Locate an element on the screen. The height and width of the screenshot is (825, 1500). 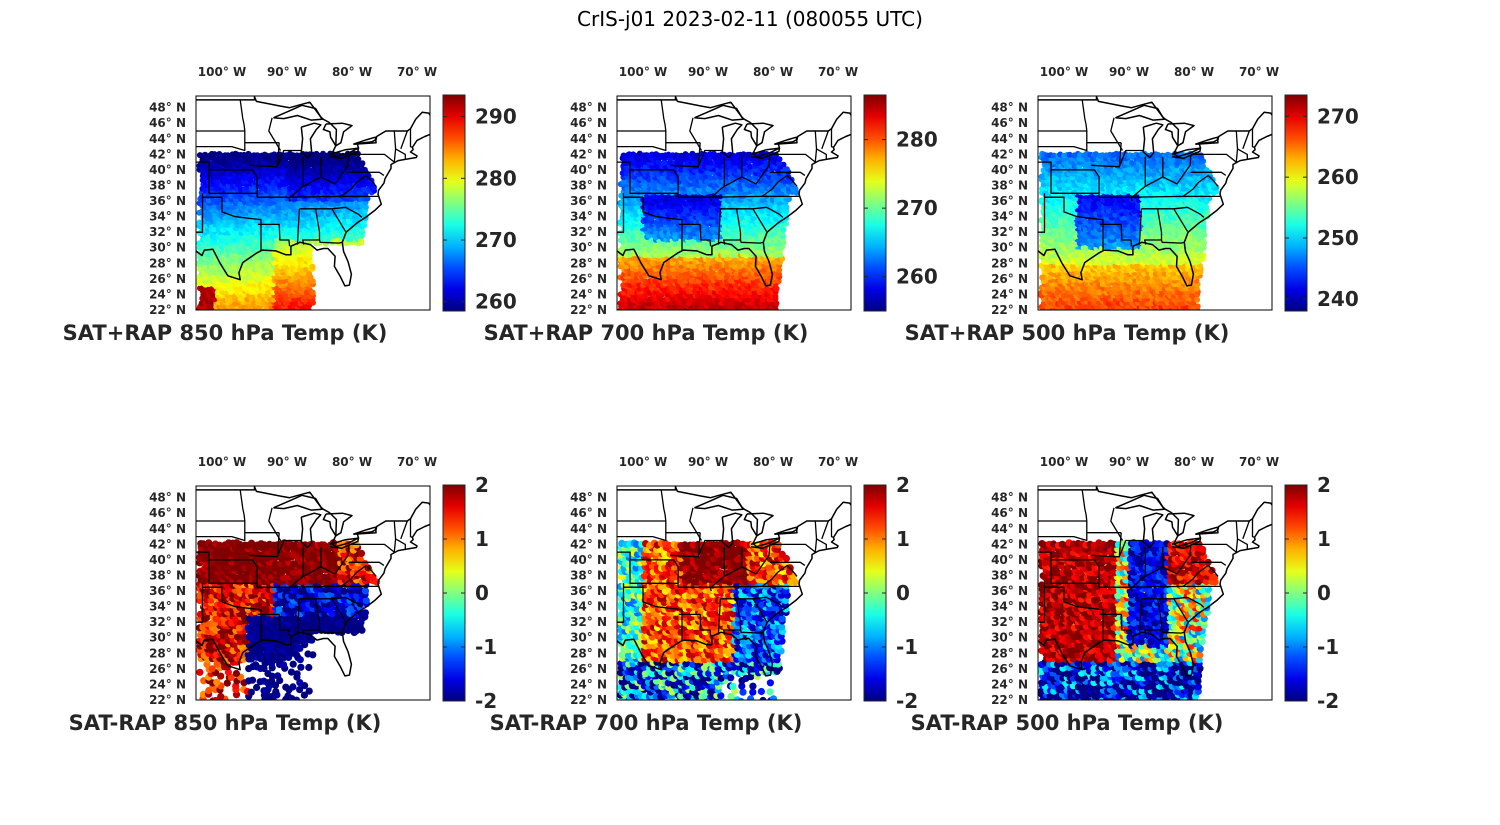
lon-tick-label: 90° W is located at coordinates (708, 72).